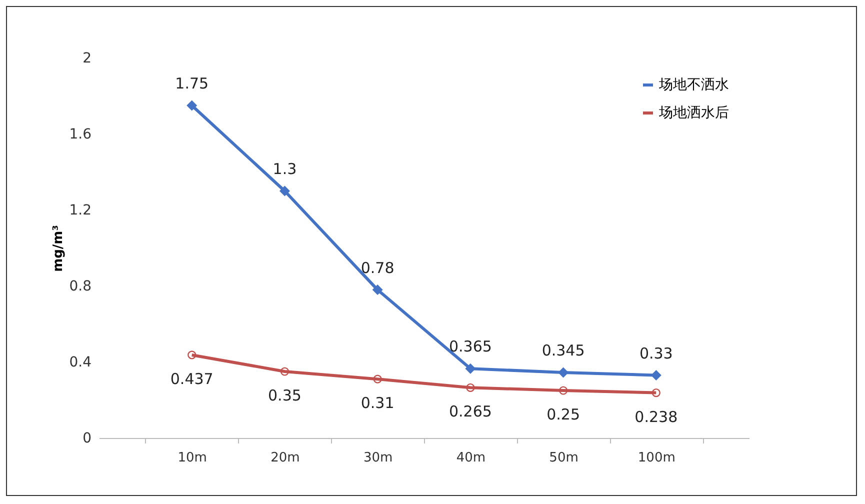  I want to click on legend-label: 场地洒水后, so click(693, 113).